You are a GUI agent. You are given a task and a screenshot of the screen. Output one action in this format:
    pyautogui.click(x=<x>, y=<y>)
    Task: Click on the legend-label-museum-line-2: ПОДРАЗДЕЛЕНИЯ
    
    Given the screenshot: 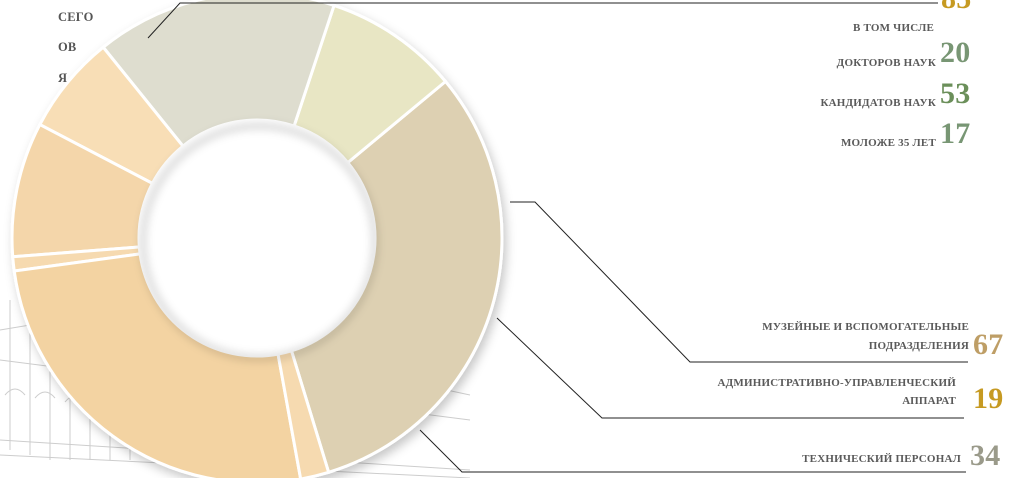 What is the action you would take?
    pyautogui.click(x=918, y=346)
    